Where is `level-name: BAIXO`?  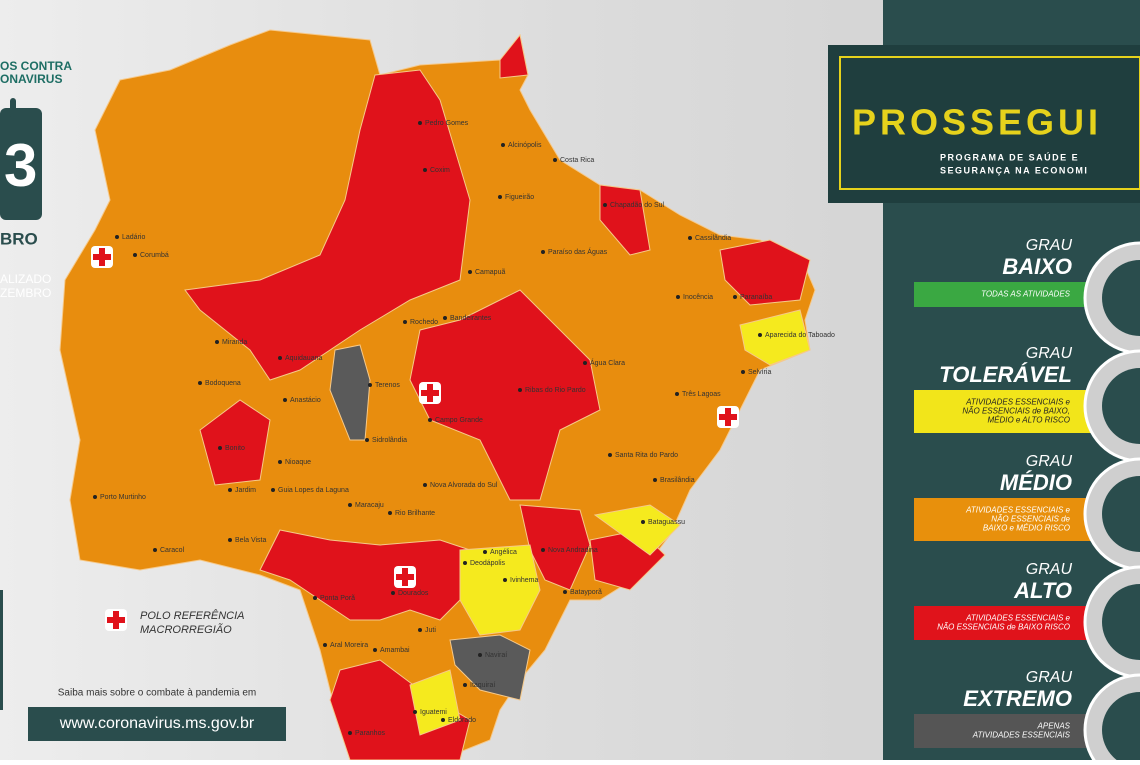
level-name: BAIXO is located at coordinates (1037, 266).